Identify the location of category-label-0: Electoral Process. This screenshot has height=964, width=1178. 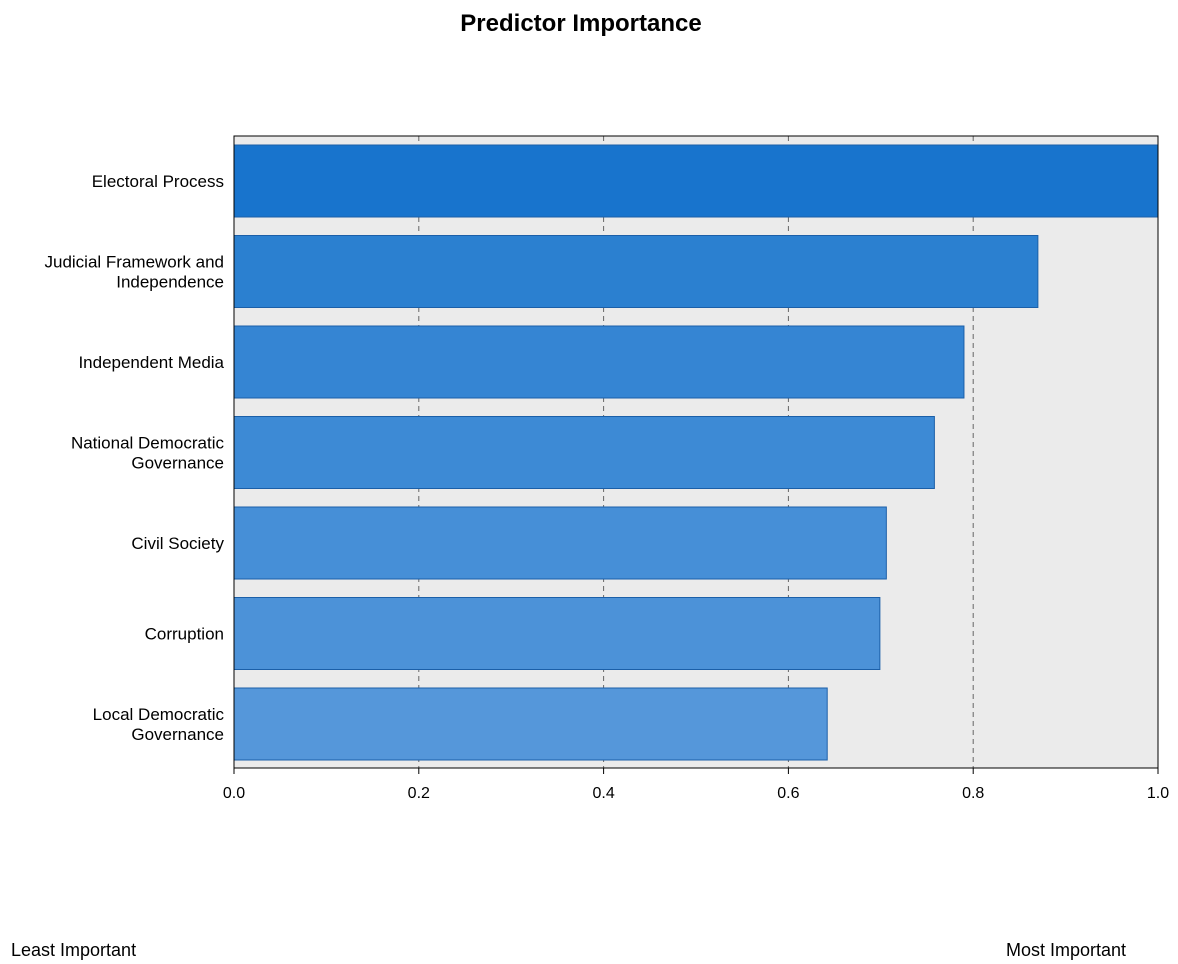
(158, 181).